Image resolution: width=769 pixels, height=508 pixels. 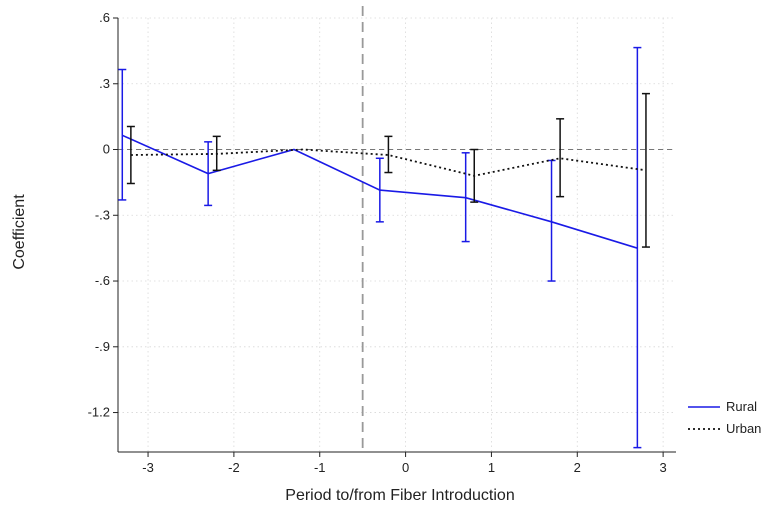 I want to click on y-axis-title: Coefficient, so click(x=19, y=232).